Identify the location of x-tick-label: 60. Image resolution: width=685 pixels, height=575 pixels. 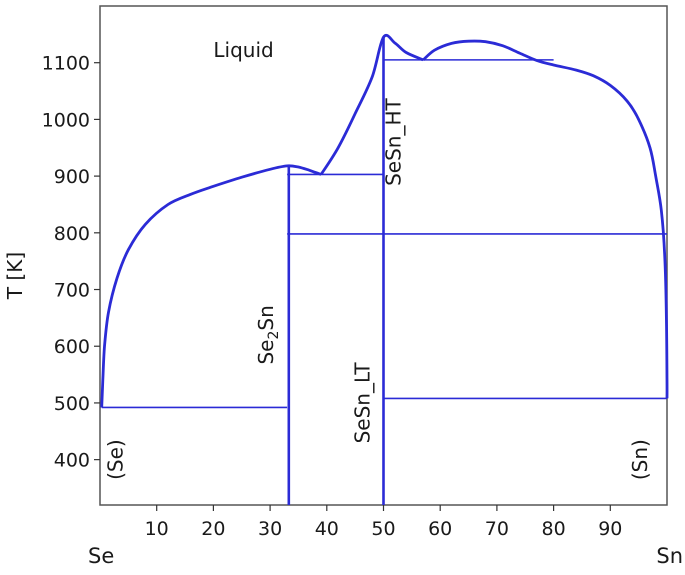
(440, 529).